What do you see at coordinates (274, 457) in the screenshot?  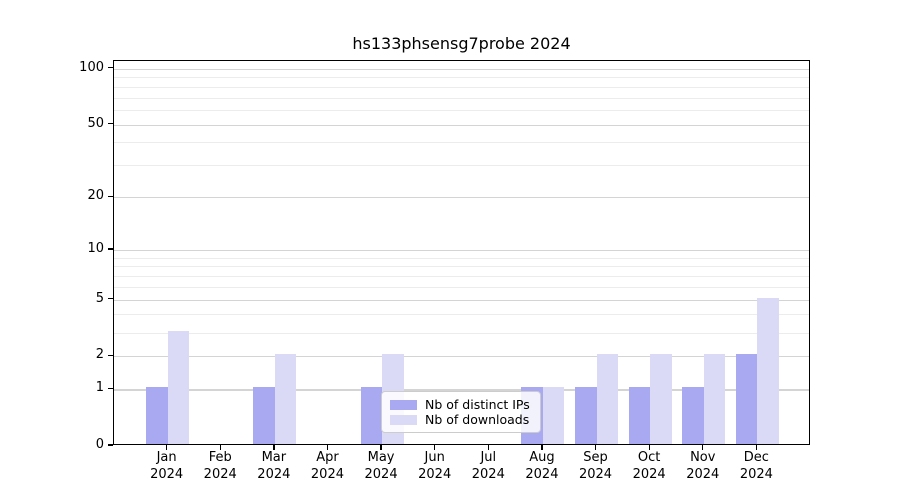 I see `x-tick-month: Mar` at bounding box center [274, 457].